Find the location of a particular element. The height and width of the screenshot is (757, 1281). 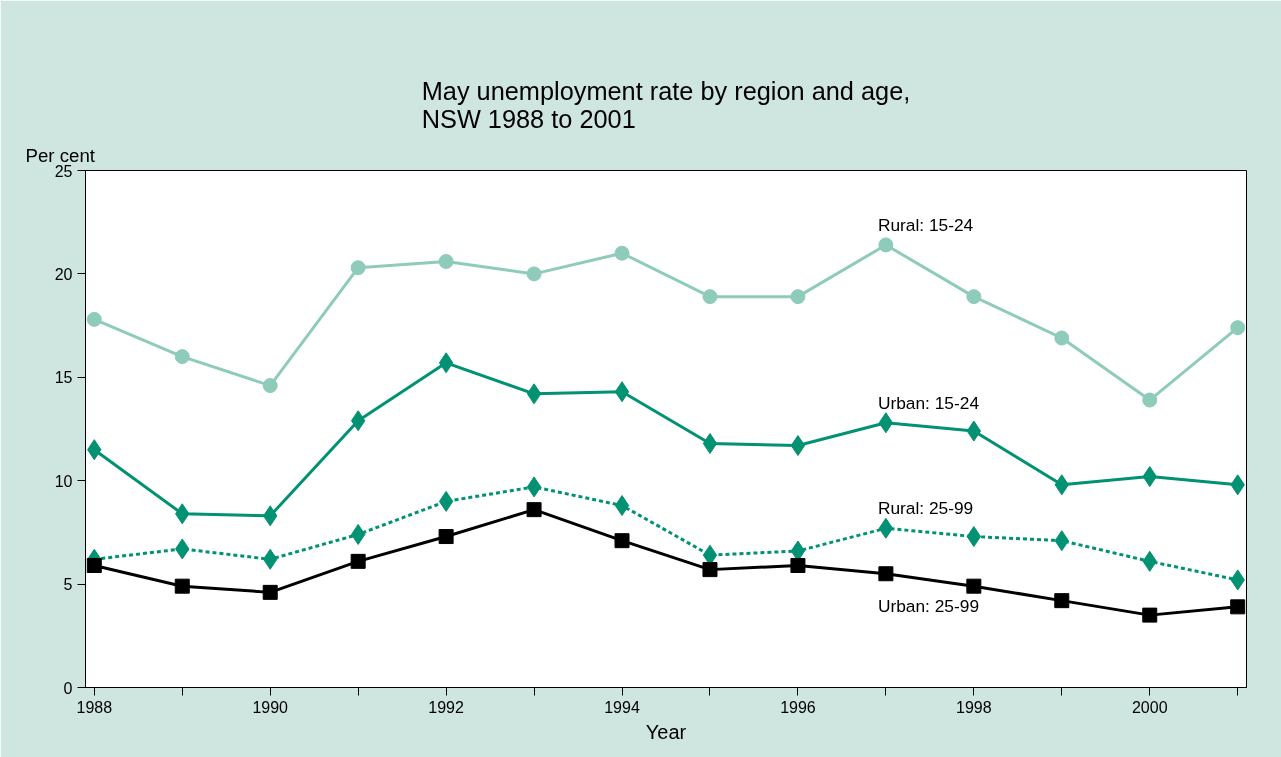

series-label: Rural: 25-99 is located at coordinates (925, 508).